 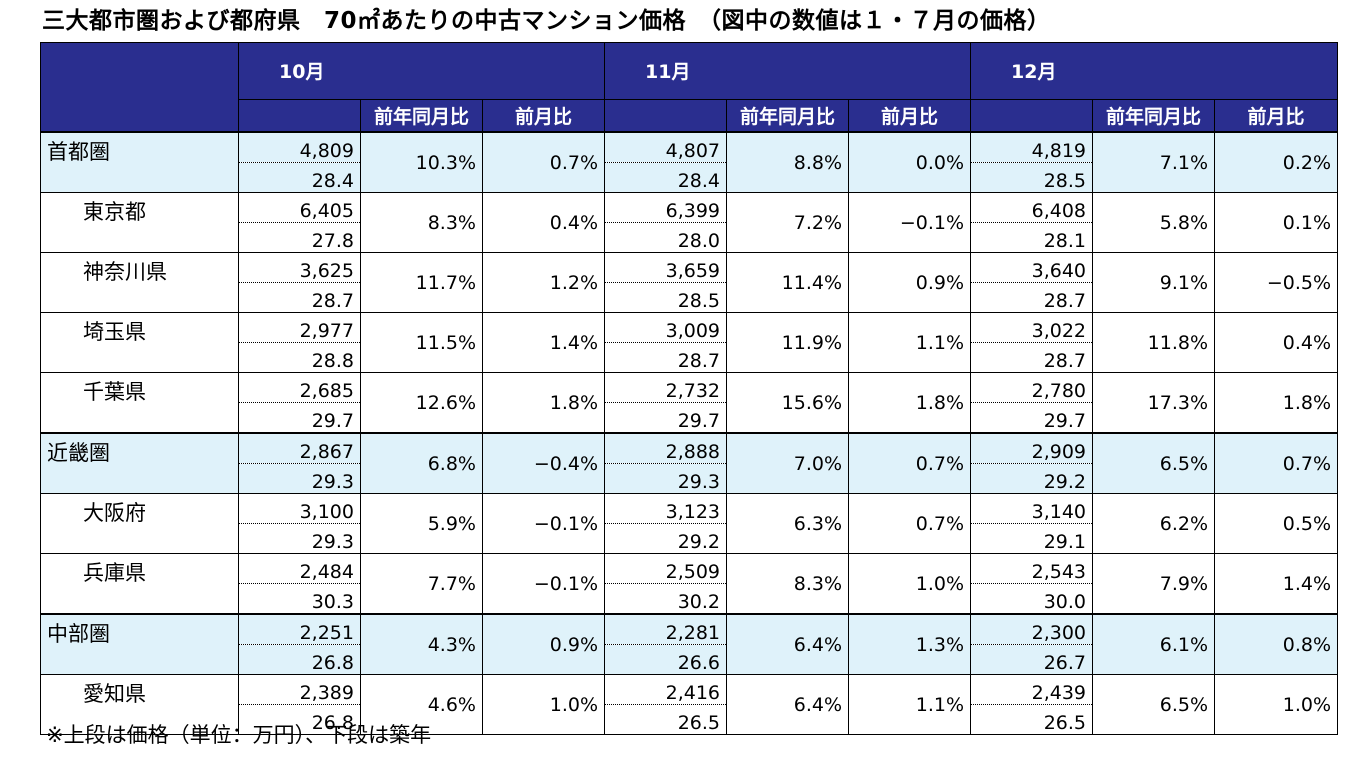 What do you see at coordinates (114, 332) in the screenshot?
I see `row-label: 埼玉県` at bounding box center [114, 332].